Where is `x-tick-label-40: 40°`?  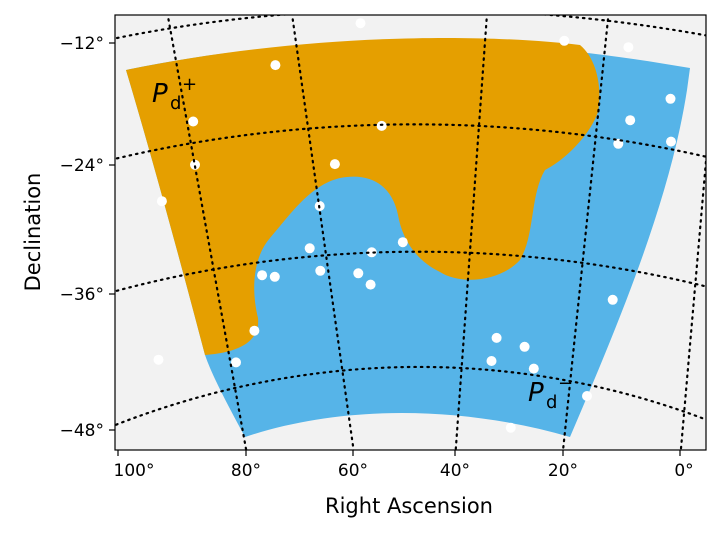
x-tick-label-40: 40° is located at coordinates (455, 471).